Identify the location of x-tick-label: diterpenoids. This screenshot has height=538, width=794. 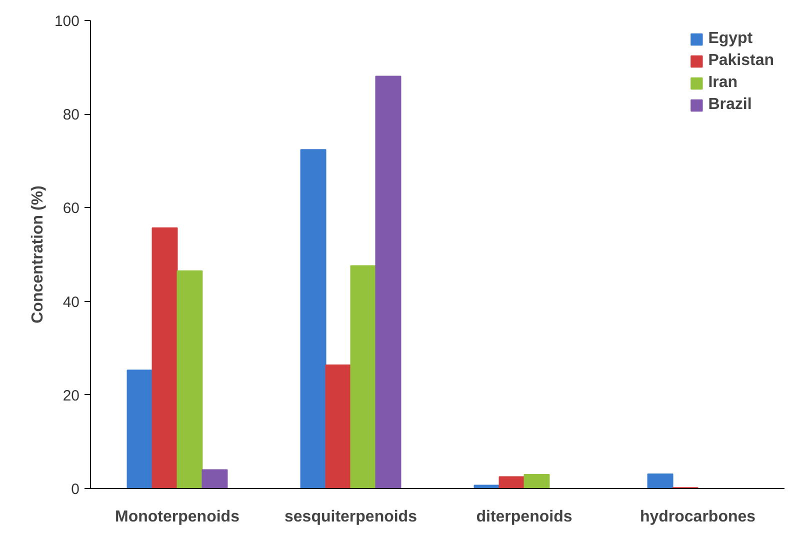
(524, 517).